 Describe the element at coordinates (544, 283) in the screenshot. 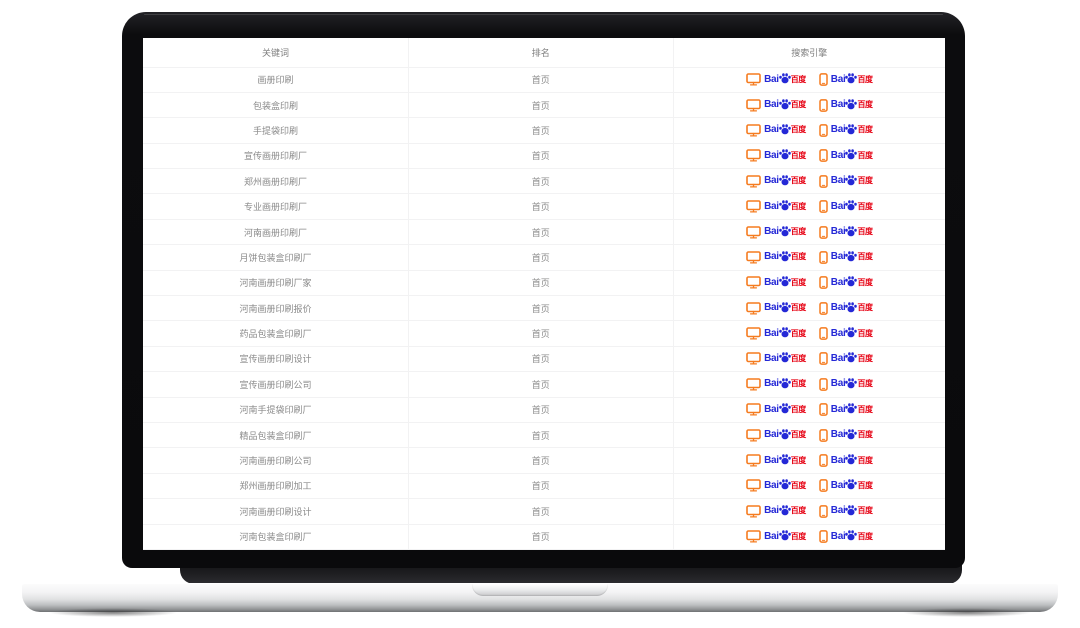

I see `table-row: 河南画册印刷厂家 首页 Bai 百度` at that location.